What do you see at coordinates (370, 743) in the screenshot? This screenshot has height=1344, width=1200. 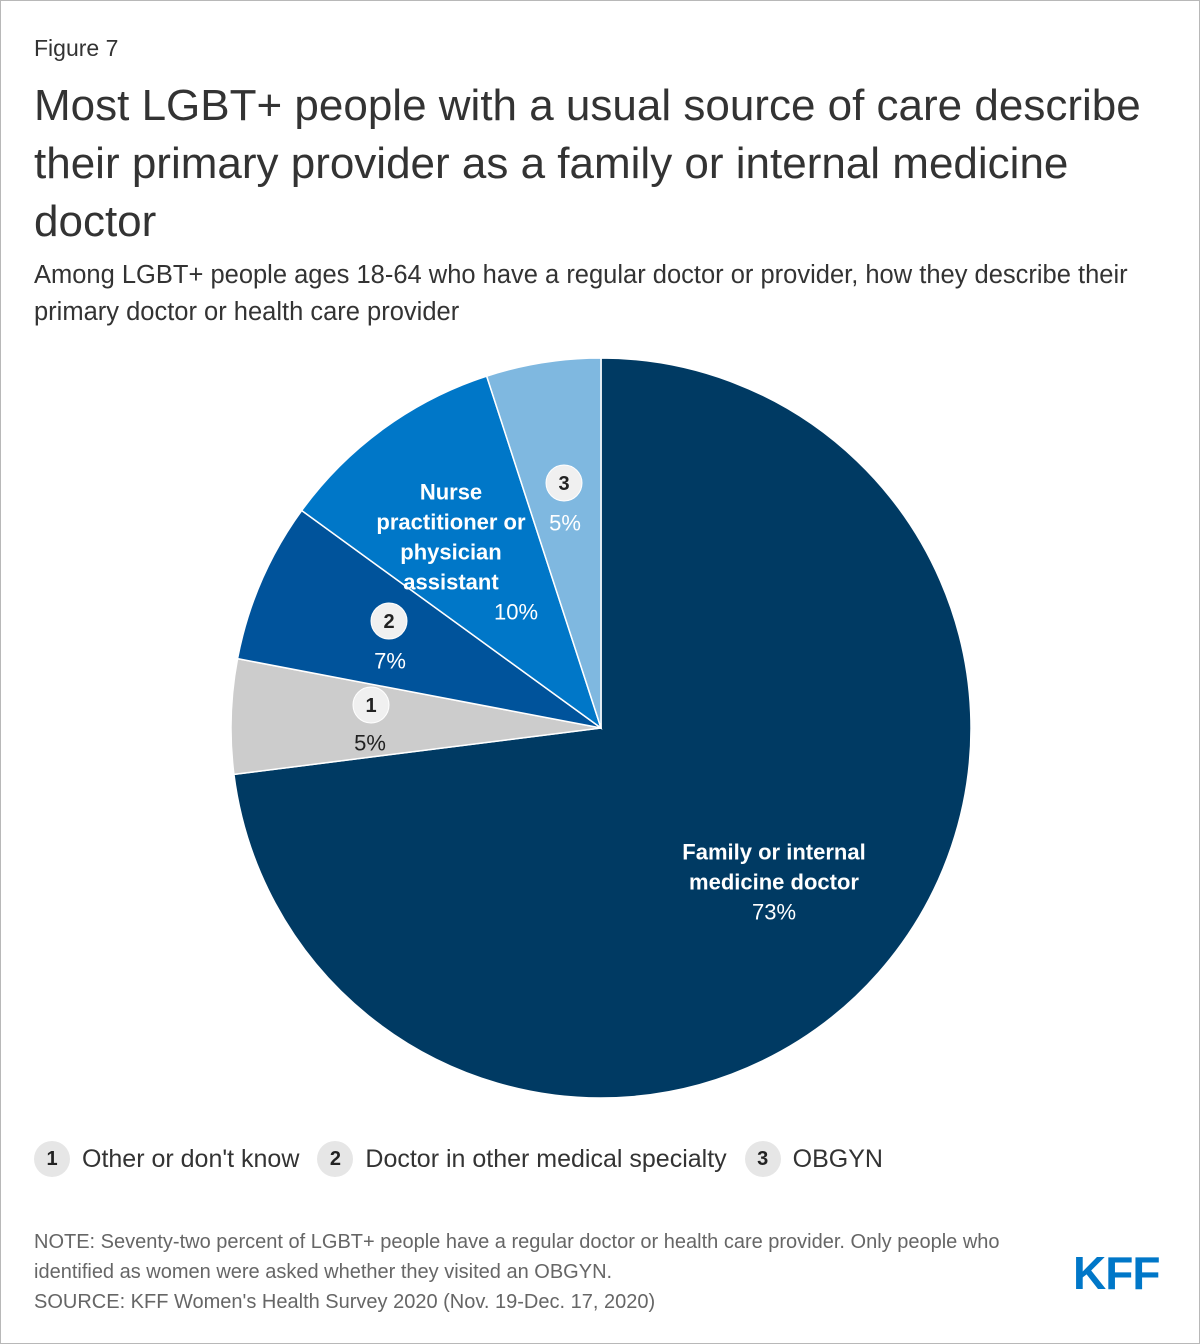 I see `slice-value-other-or-don-t-know: 5%` at bounding box center [370, 743].